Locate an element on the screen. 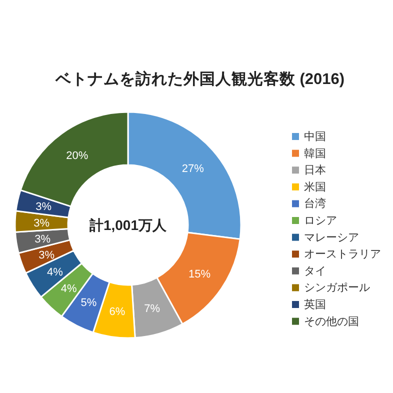 The image size is (393, 393). text: 計1,001万人 is located at coordinates (128, 225).